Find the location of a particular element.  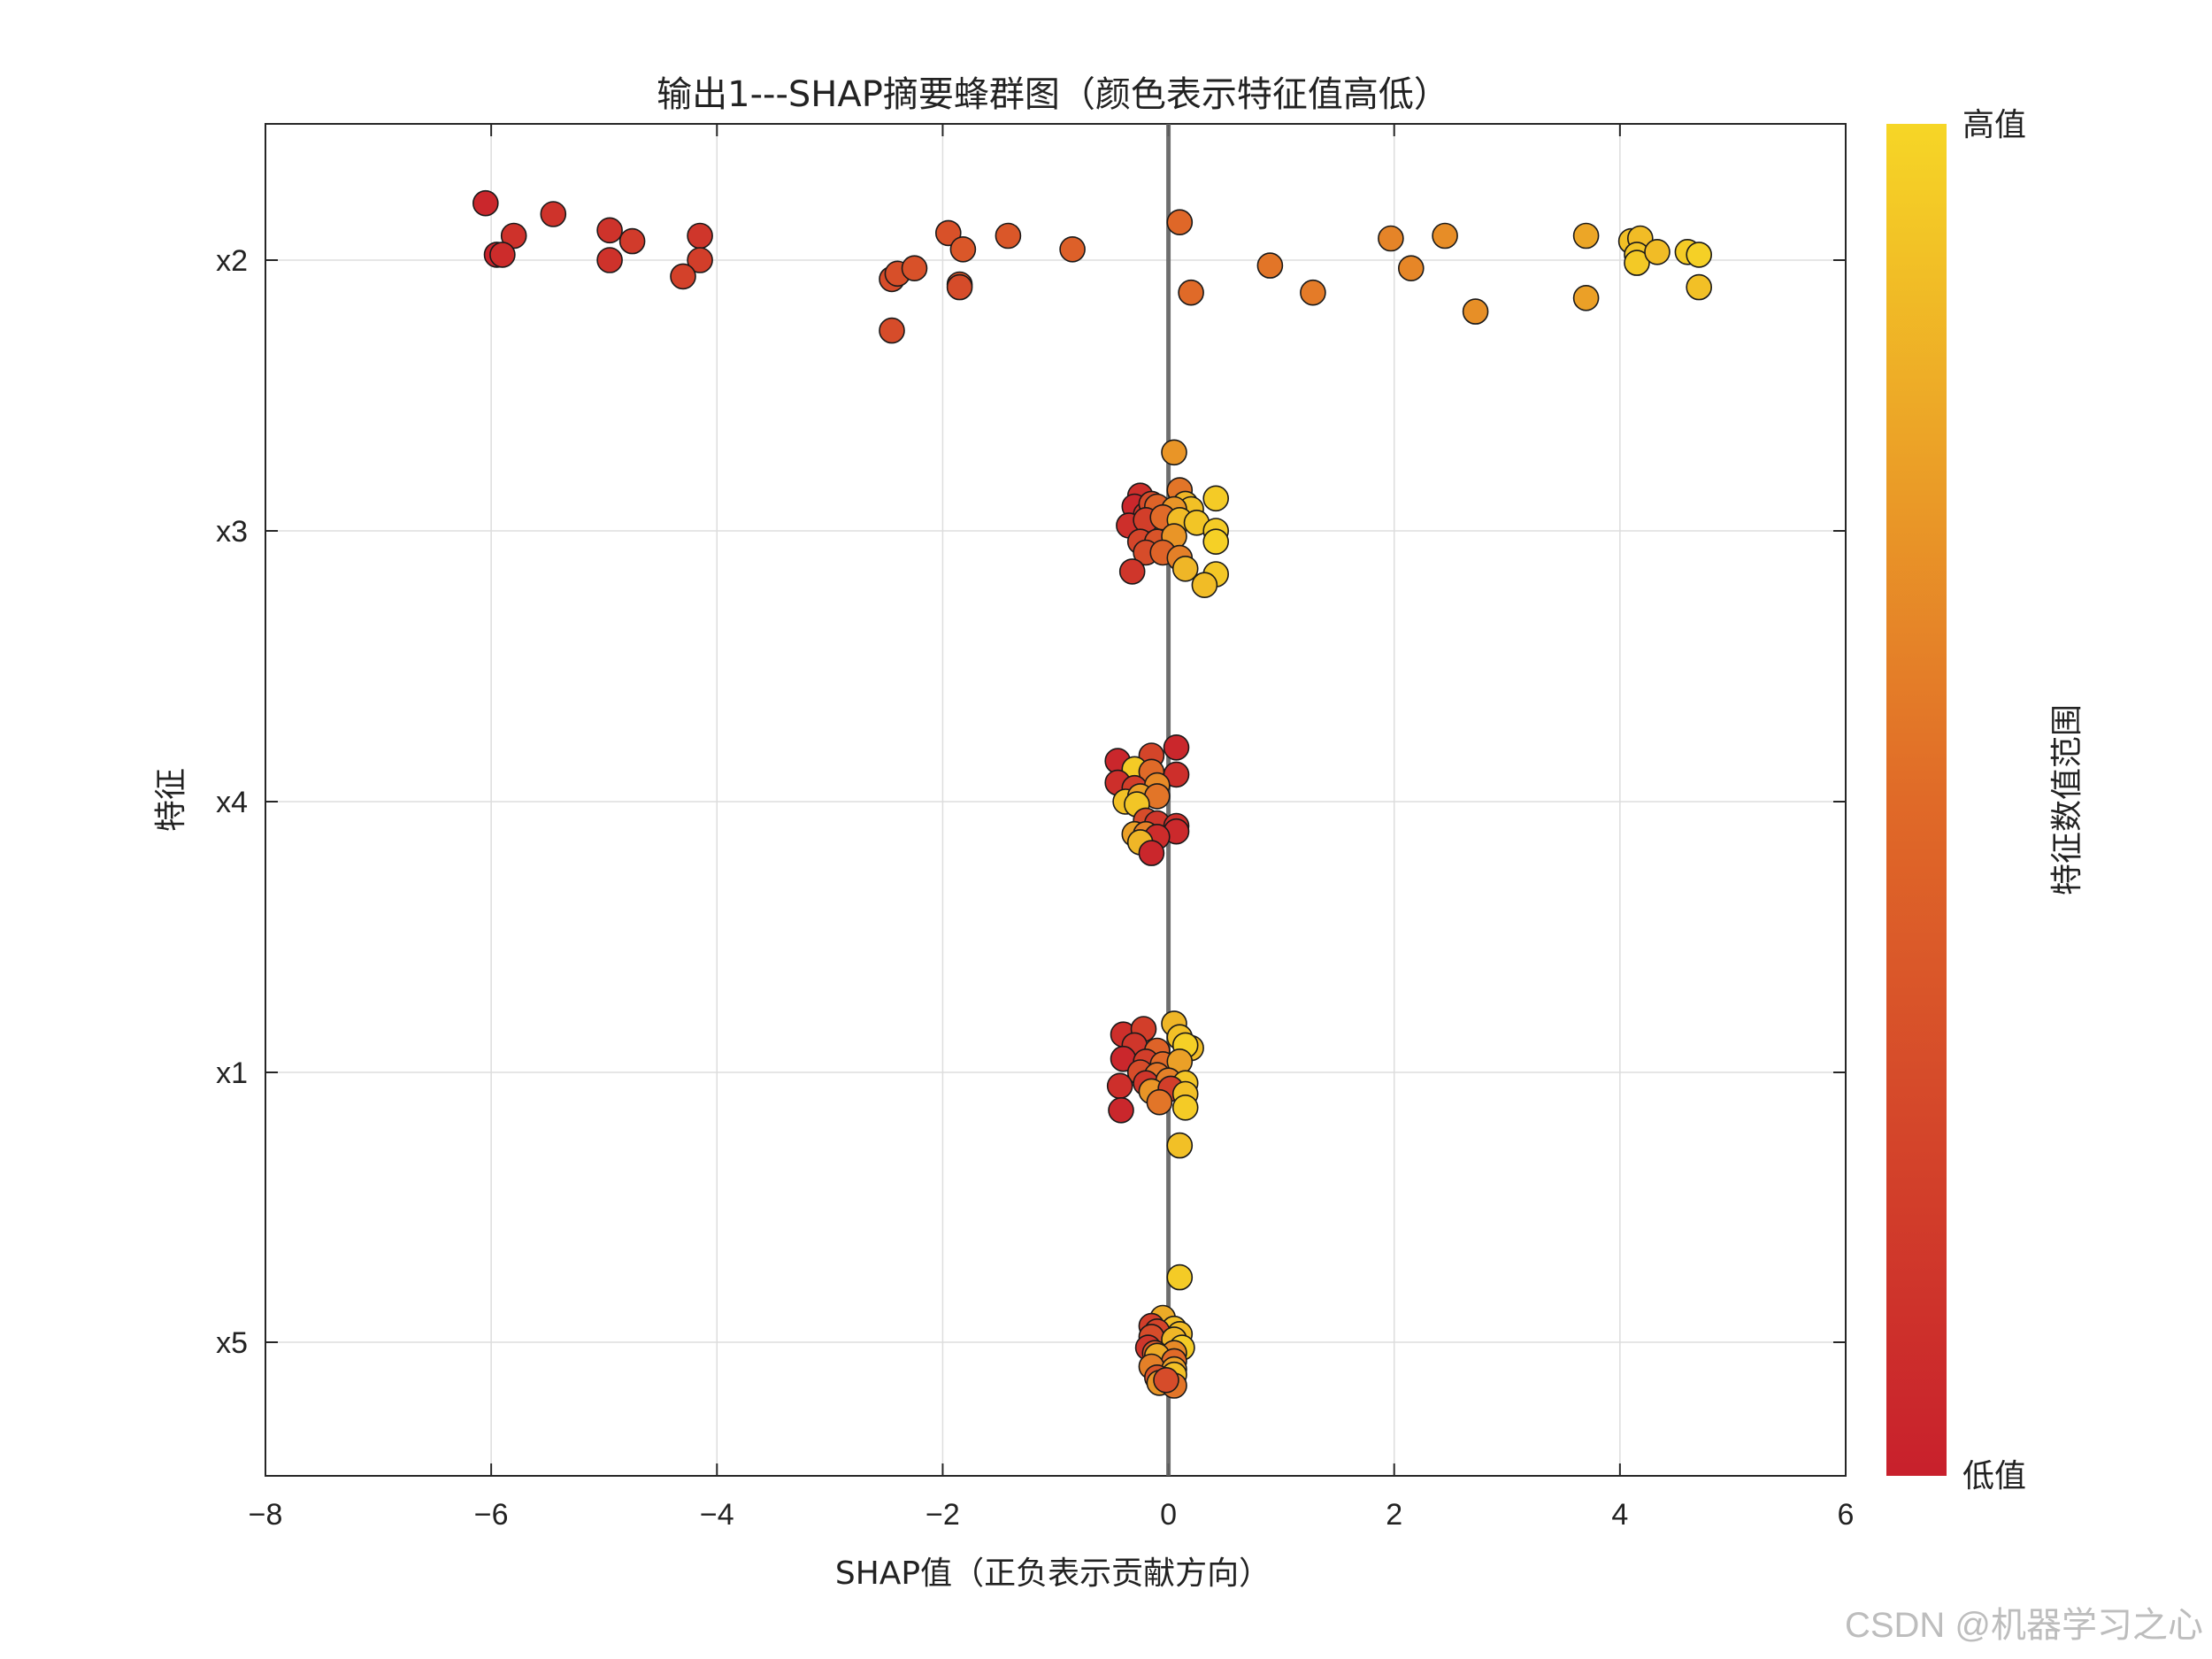

y-tick-label: x3 is located at coordinates (232, 532).